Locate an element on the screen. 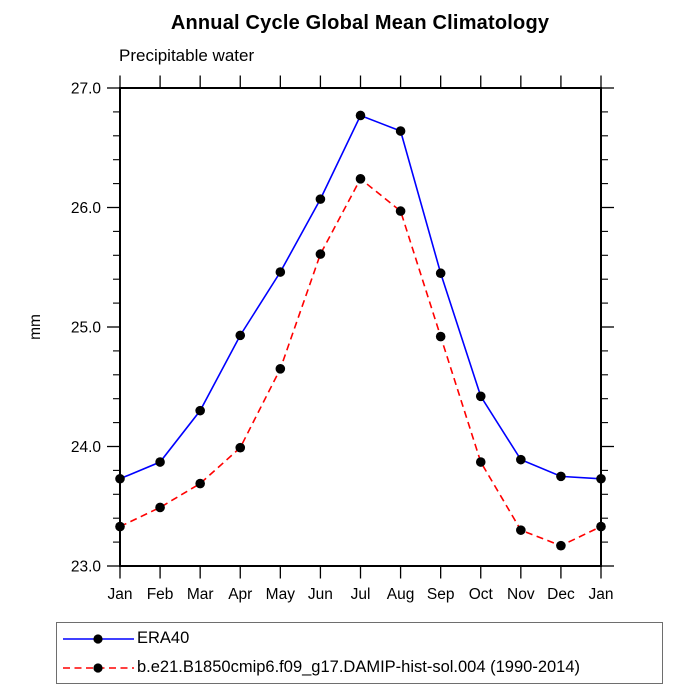 The width and height of the screenshot is (700, 700). x-tick-label: Dec is located at coordinates (561, 594).